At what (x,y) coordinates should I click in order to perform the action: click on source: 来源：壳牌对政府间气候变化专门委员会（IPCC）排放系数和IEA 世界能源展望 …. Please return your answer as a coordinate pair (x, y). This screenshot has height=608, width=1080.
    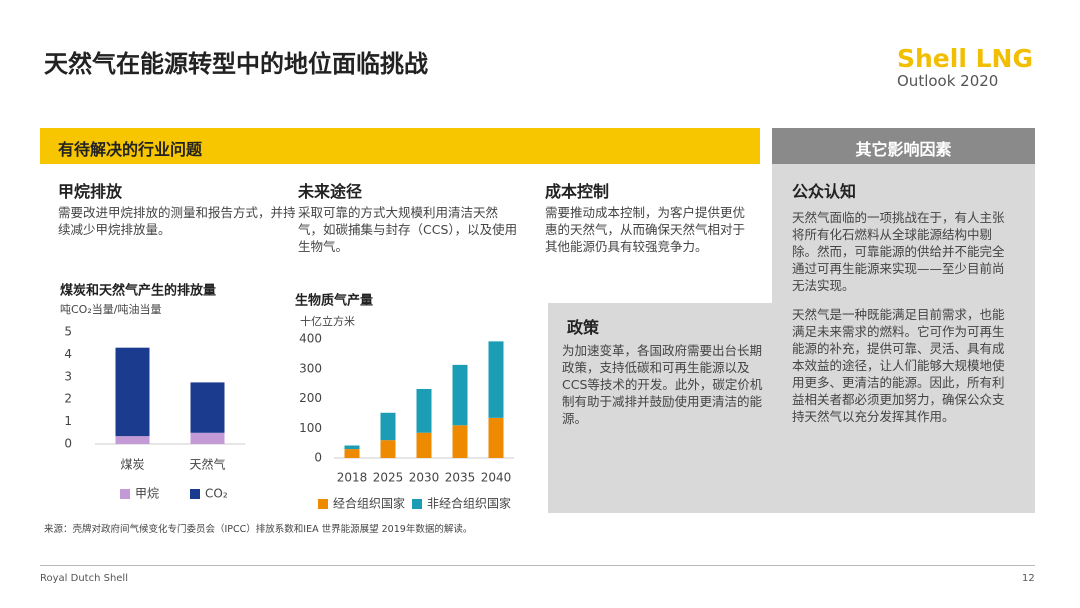
    Looking at the image, I should click on (258, 529).